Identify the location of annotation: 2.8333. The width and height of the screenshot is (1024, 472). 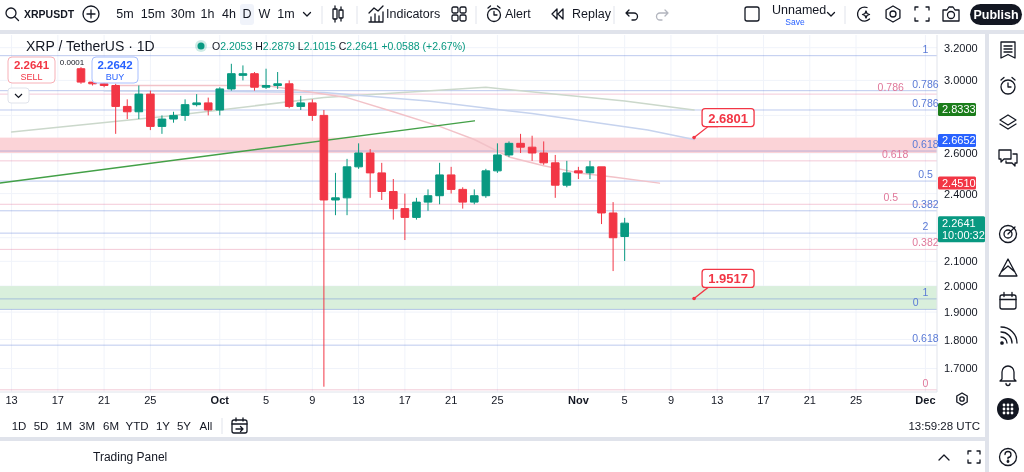
(959, 109).